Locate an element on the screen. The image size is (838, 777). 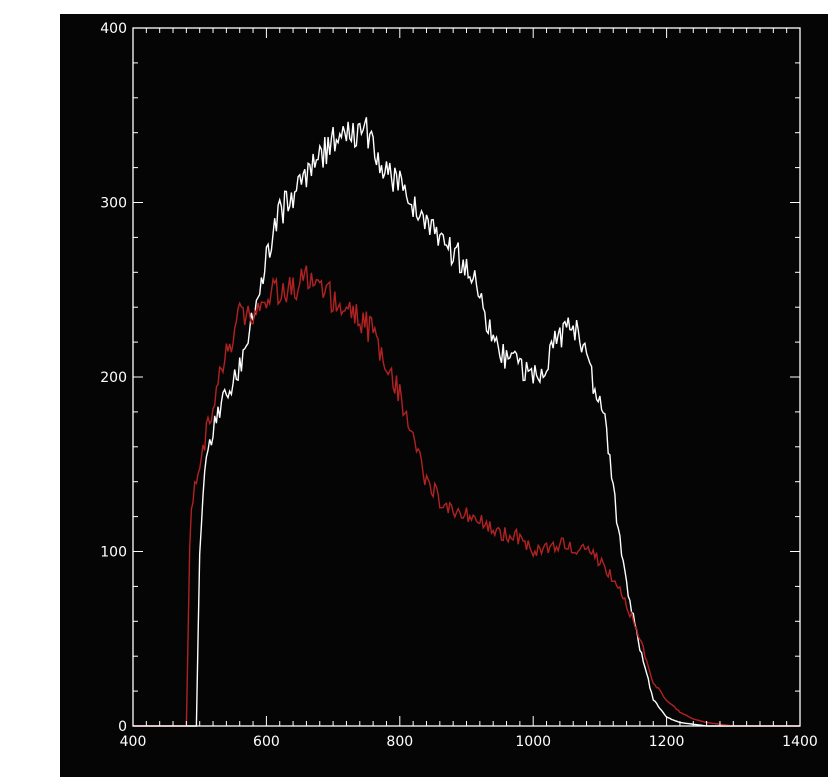
y-tick-label: 100 is located at coordinates (113, 553).